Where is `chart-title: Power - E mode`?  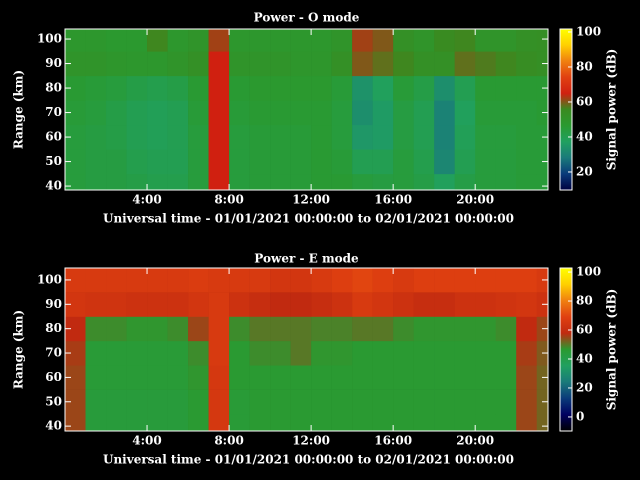 chart-title: Power - E mode is located at coordinates (306, 259).